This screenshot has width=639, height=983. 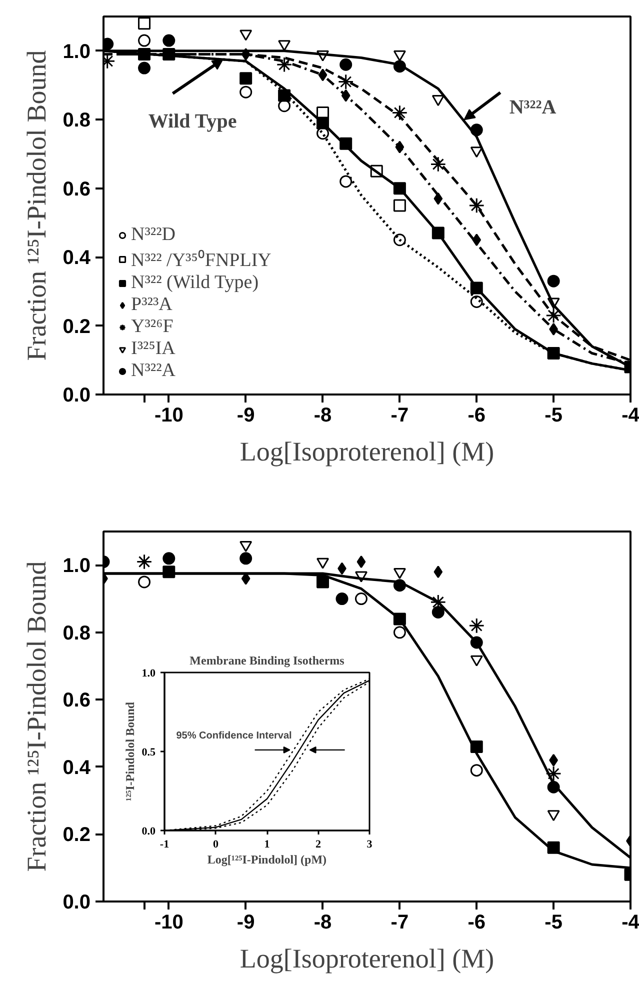 What do you see at coordinates (216, 844) in the screenshot?
I see `x-tick-label: 0` at bounding box center [216, 844].